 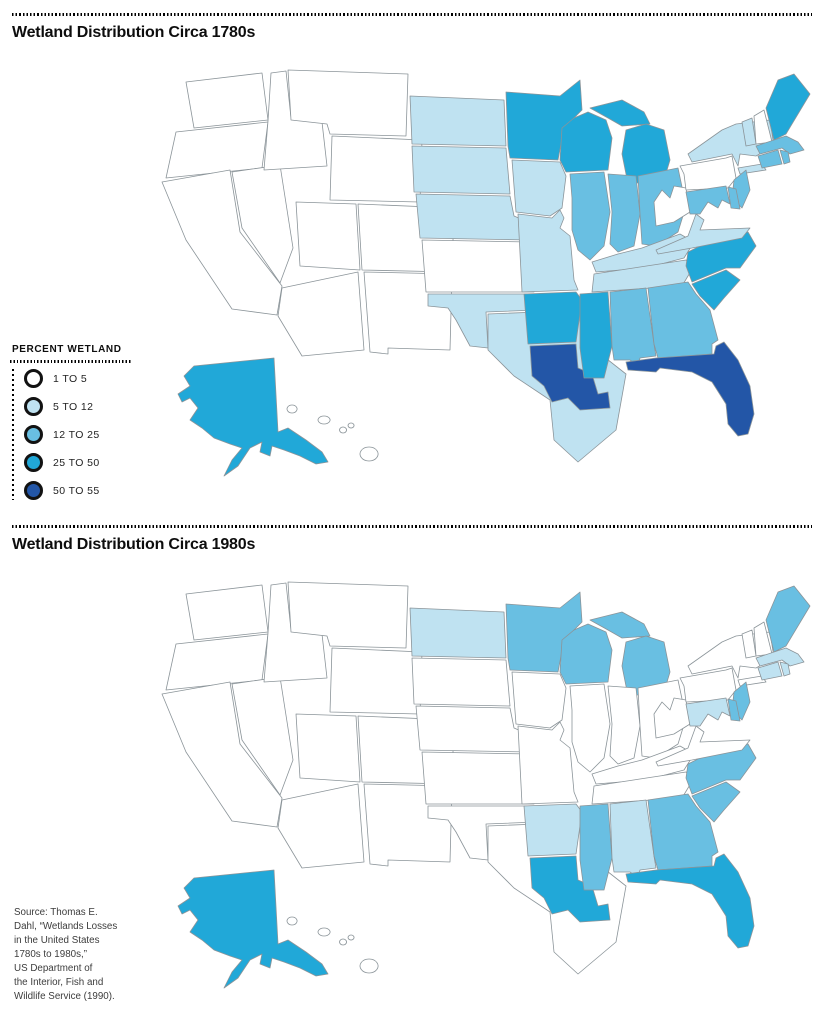 What do you see at coordinates (643, 276) in the screenshot?
I see `state-tn-1780s` at bounding box center [643, 276].